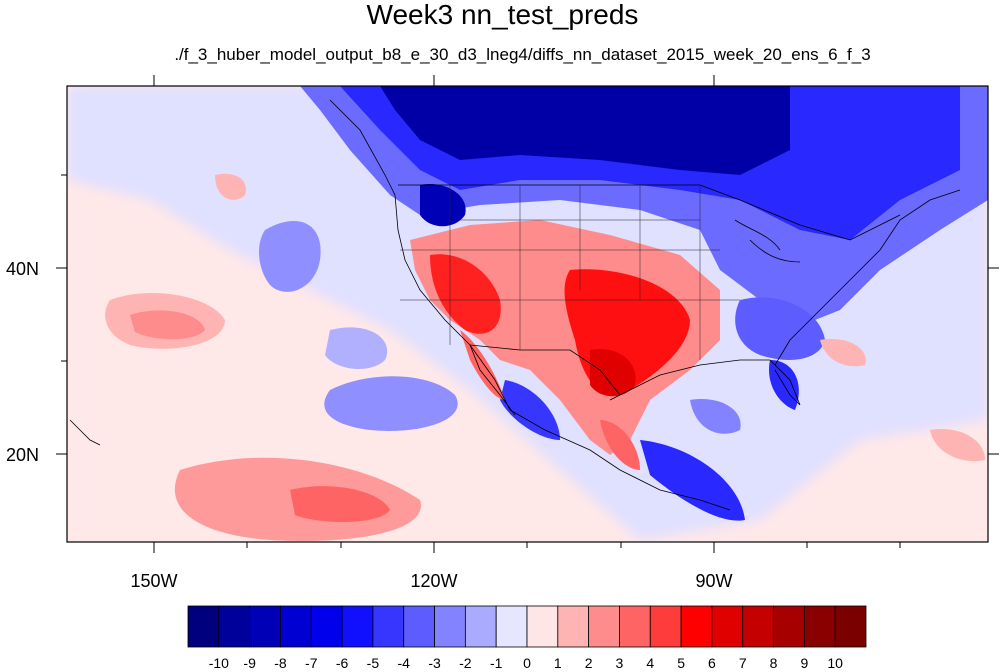 This screenshot has height=672, width=1005. Describe the element at coordinates (585, 130) in the screenshot. I see `cold-canada-core` at that location.